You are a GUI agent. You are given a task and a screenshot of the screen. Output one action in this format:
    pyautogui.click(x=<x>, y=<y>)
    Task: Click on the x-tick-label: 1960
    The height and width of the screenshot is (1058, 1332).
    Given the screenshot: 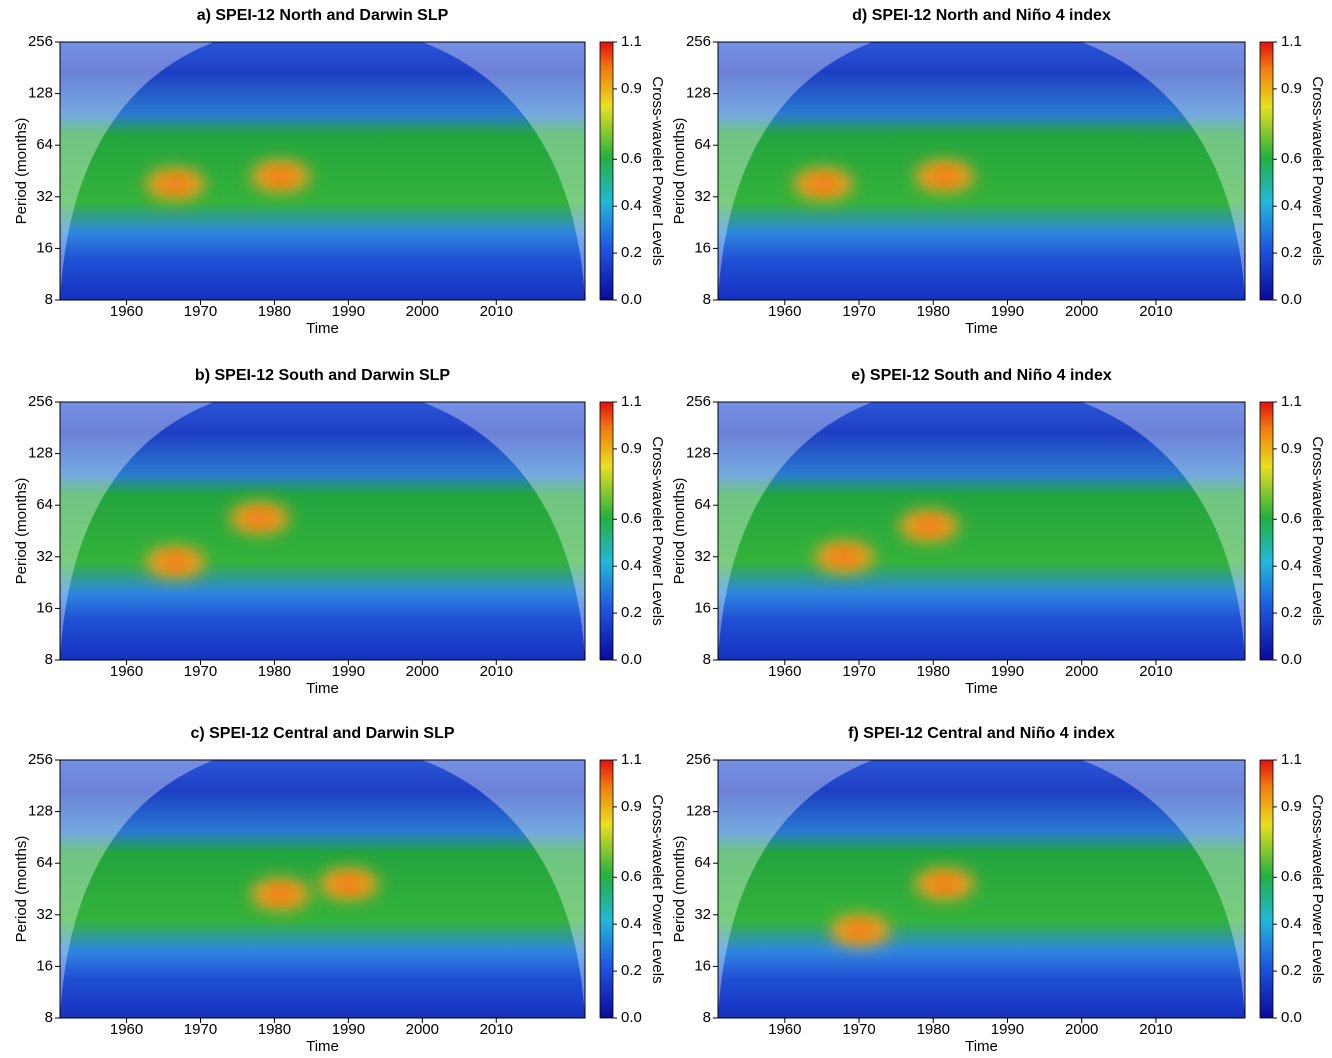 What is the action you would take?
    pyautogui.click(x=784, y=311)
    